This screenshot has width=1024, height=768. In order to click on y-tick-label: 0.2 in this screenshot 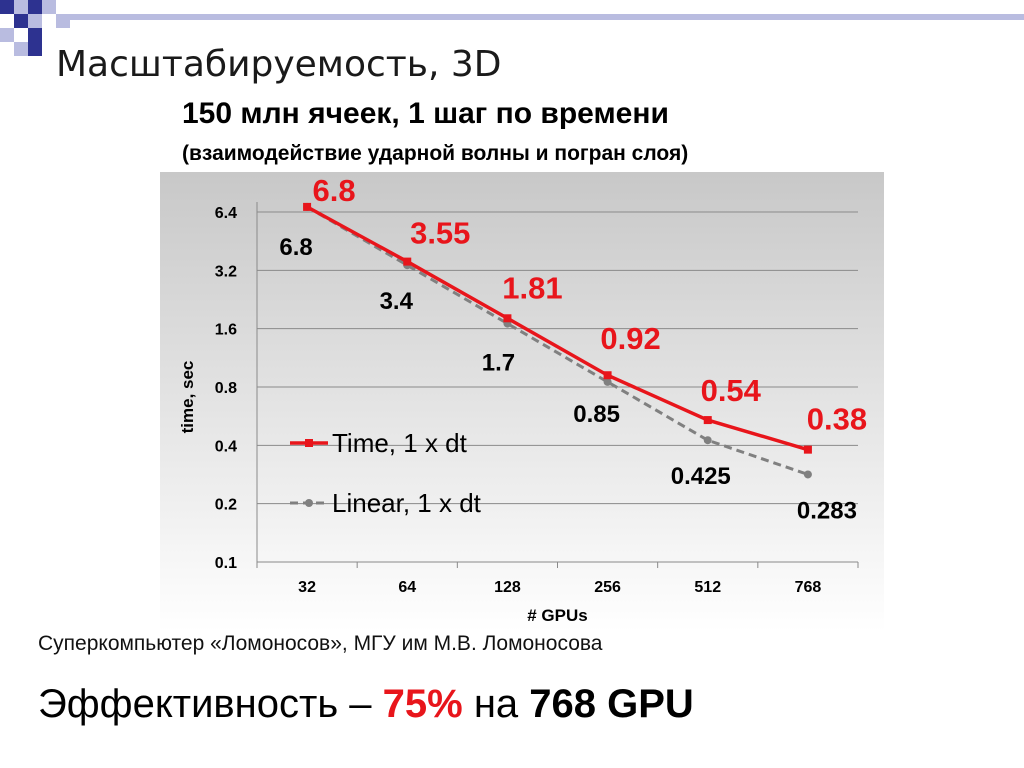, I will do `click(226, 505)`.